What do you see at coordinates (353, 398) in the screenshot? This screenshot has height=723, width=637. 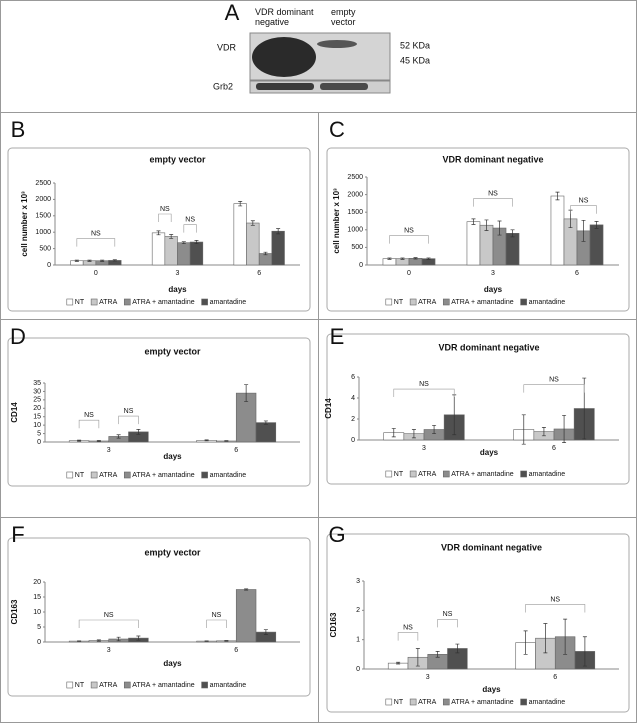 I see `y-tick-label: 4` at bounding box center [353, 398].